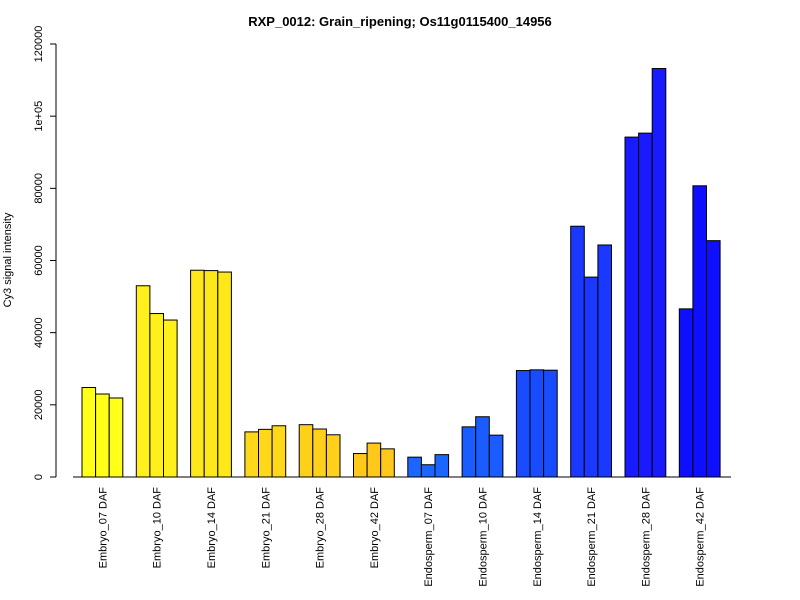 The width and height of the screenshot is (800, 600). Describe the element at coordinates (39, 332) in the screenshot. I see `y-tick-label: 40000` at that location.